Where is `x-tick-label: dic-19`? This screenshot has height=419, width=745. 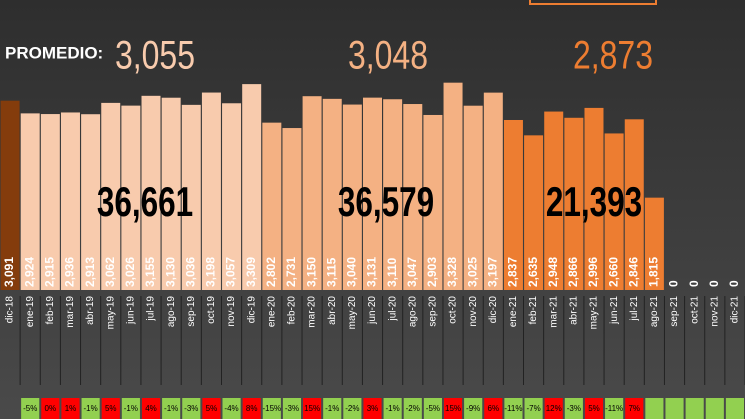
x-tick-label: dic-19 is located at coordinates (251, 310).